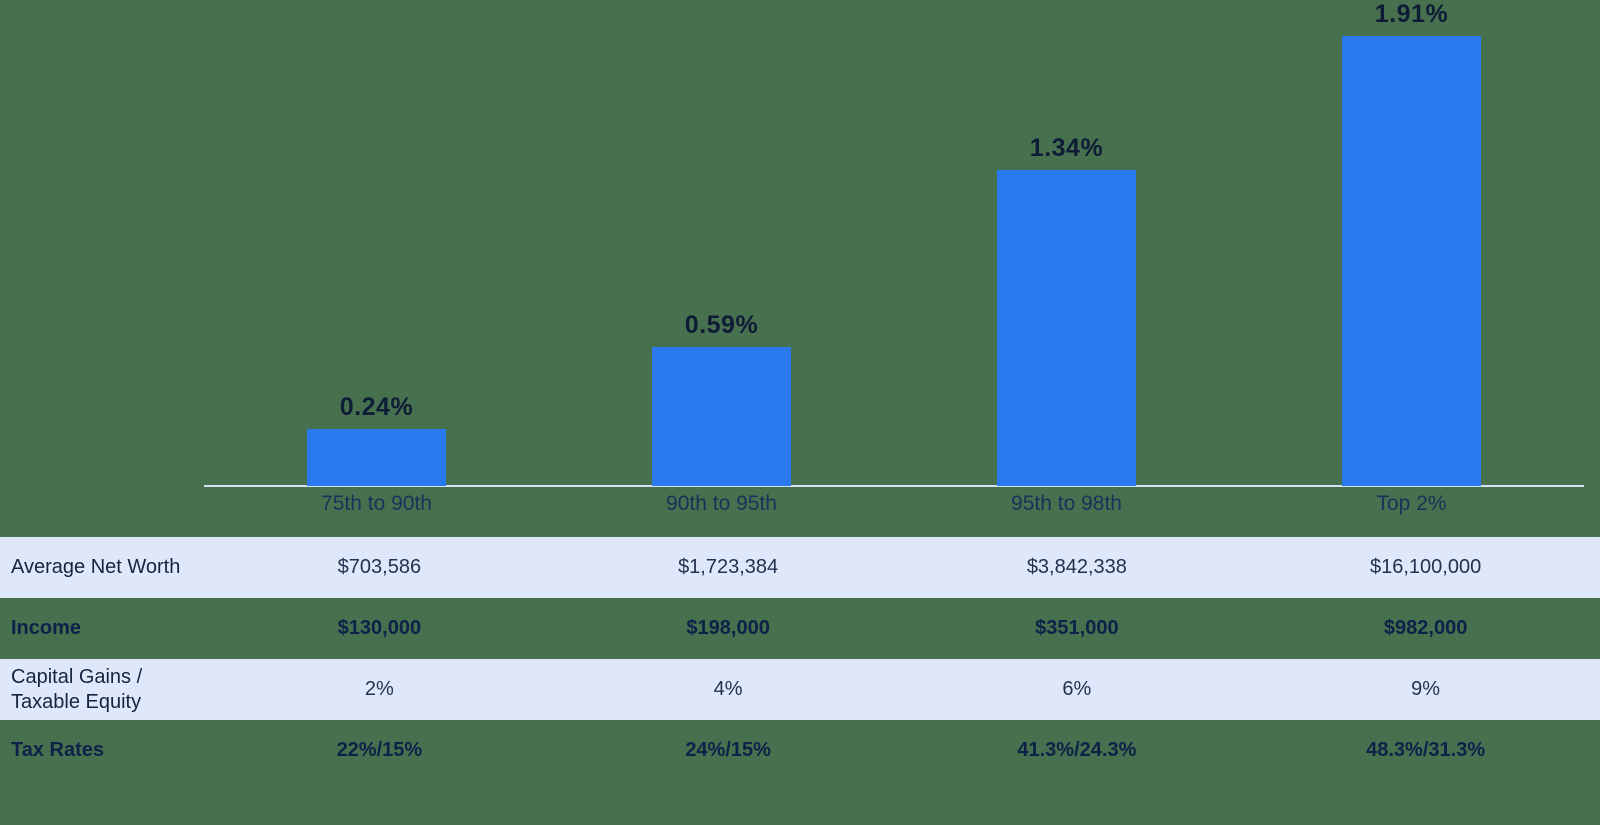  Describe the element at coordinates (728, 628) in the screenshot. I see `table-cell: $198,000` at that location.